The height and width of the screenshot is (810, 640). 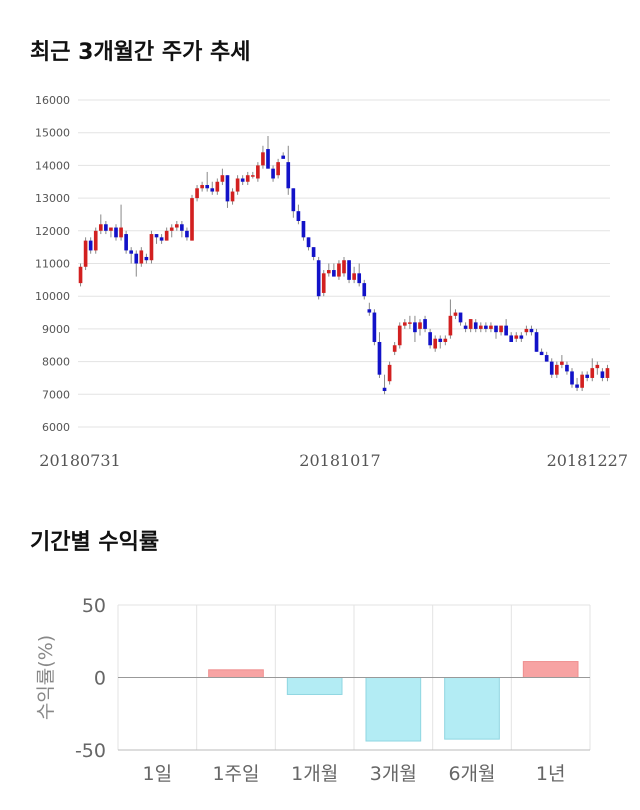 What do you see at coordinates (52, 198) in the screenshot?
I see `y-tick-label: 13000` at bounding box center [52, 198].